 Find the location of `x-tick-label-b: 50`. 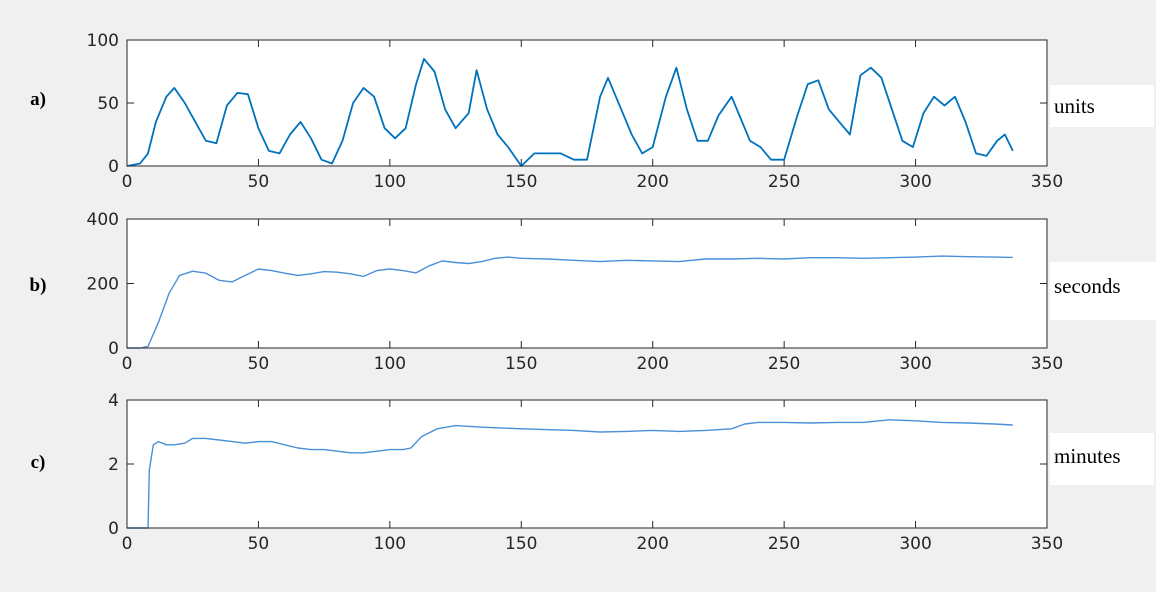

x-tick-label-b: 50 is located at coordinates (259, 364).